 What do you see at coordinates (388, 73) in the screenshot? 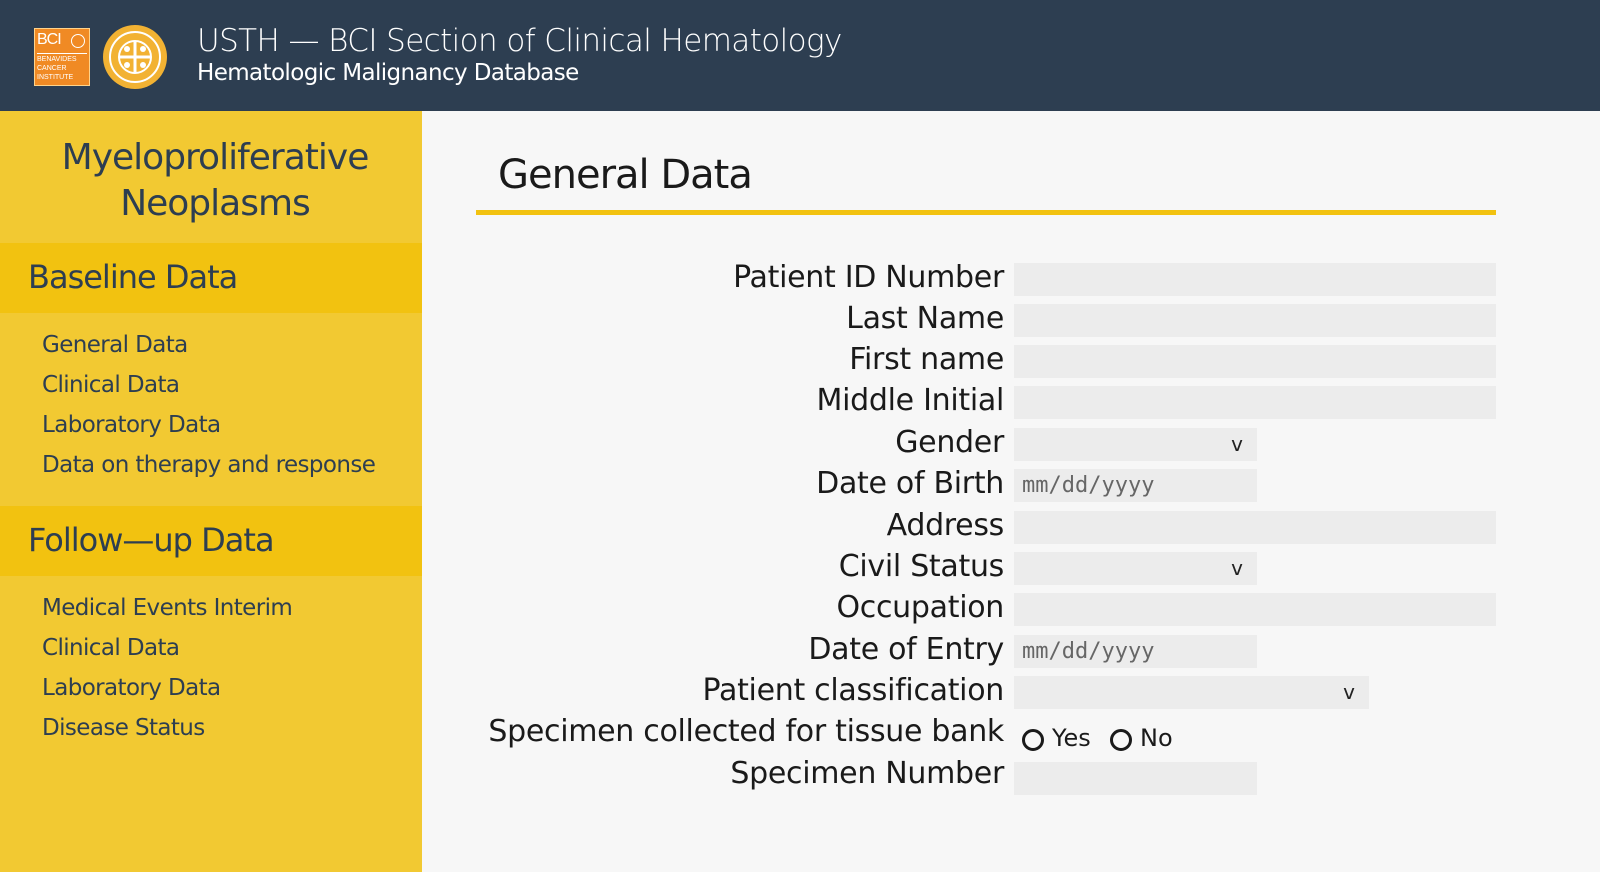
I see `app-subtitle: Hematologic Malignancy Database` at bounding box center [388, 73].